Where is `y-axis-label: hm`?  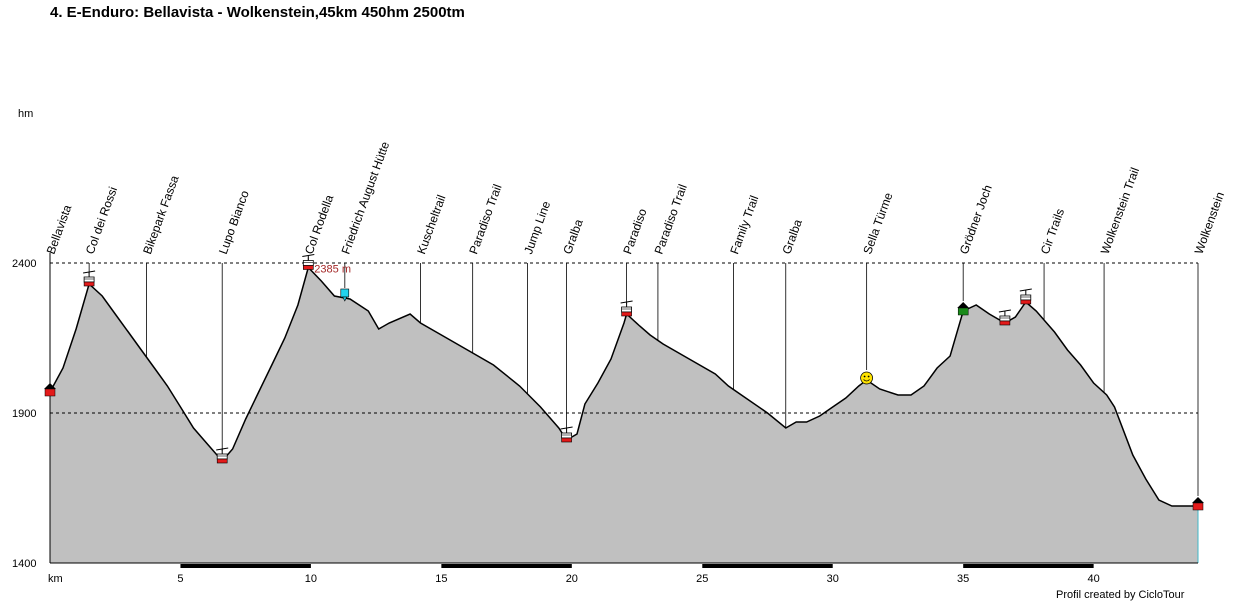 y-axis-label: hm is located at coordinates (25, 114).